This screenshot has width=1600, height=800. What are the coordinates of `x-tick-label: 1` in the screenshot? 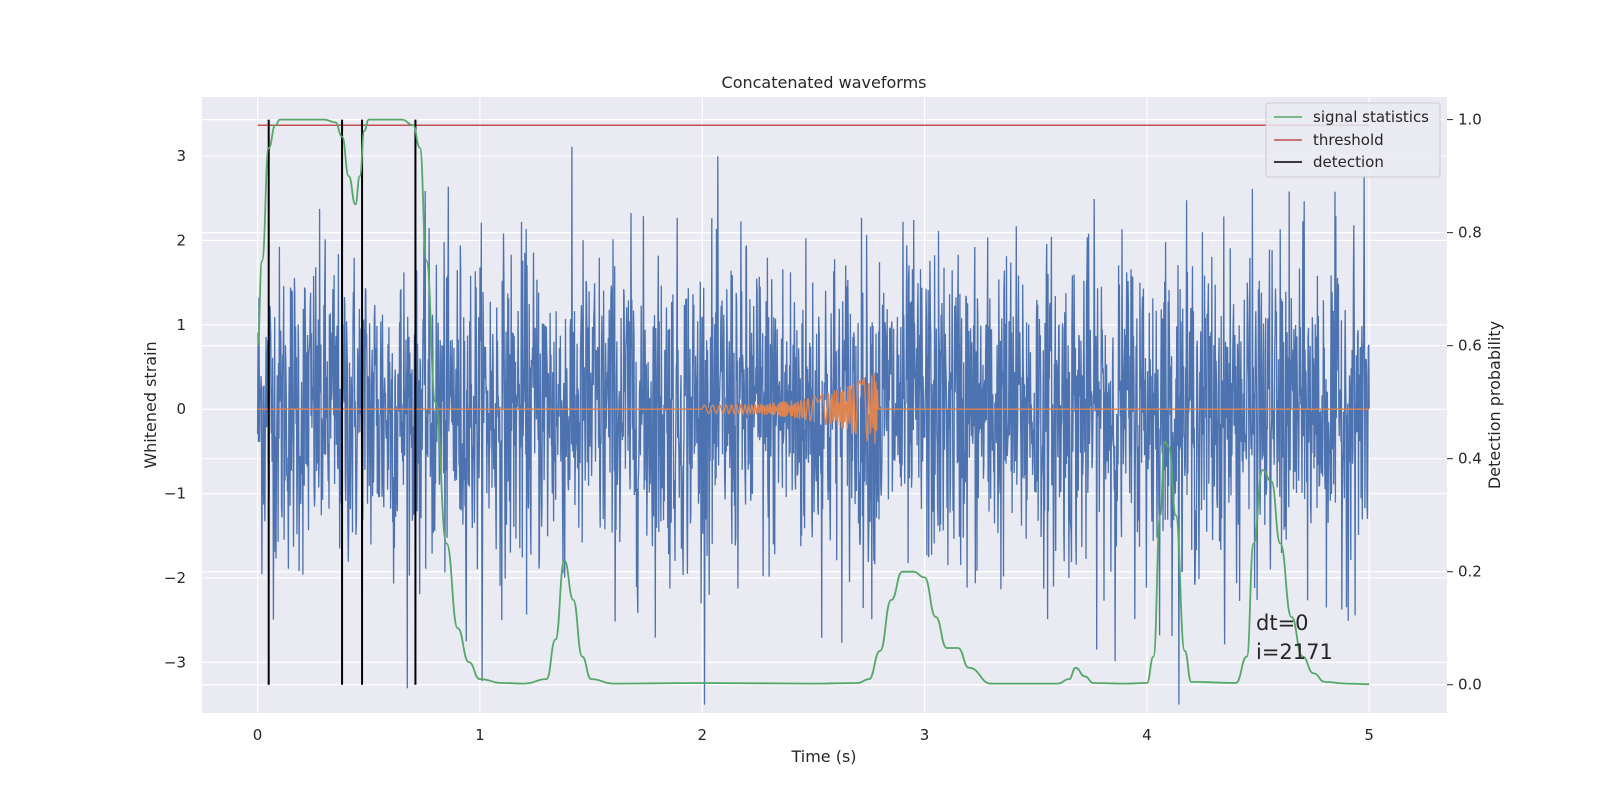 It's located at (480, 735).